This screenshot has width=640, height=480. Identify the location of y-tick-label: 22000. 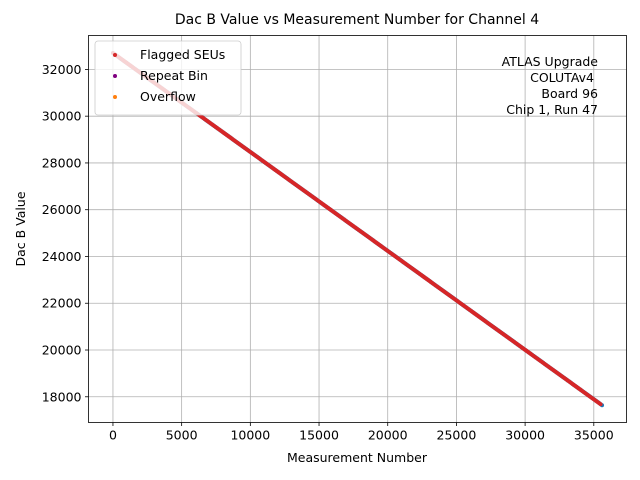
(62, 303).